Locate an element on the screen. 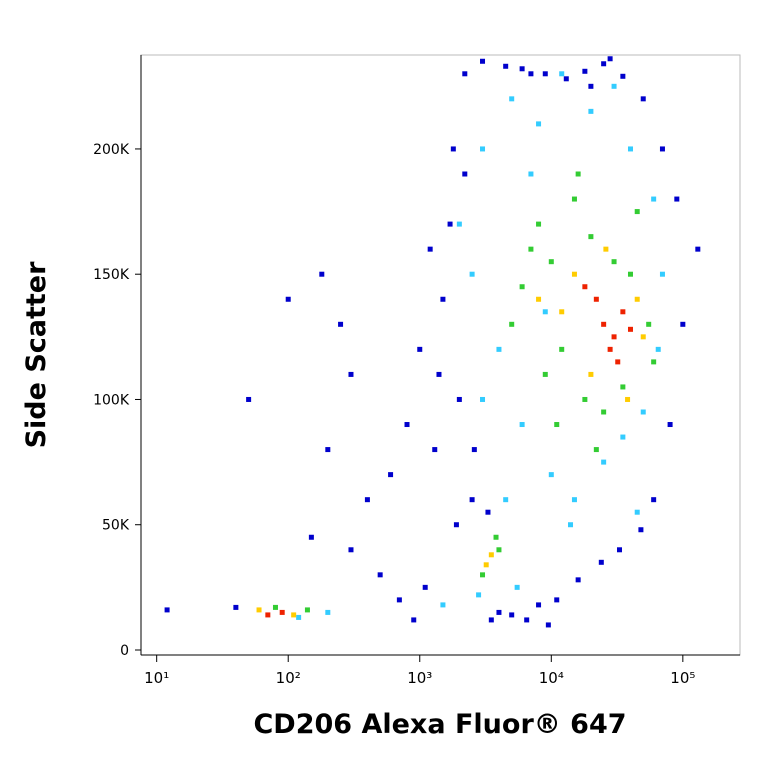 The width and height of the screenshot is (764, 764). y-tick-label: 150K is located at coordinates (111, 275).